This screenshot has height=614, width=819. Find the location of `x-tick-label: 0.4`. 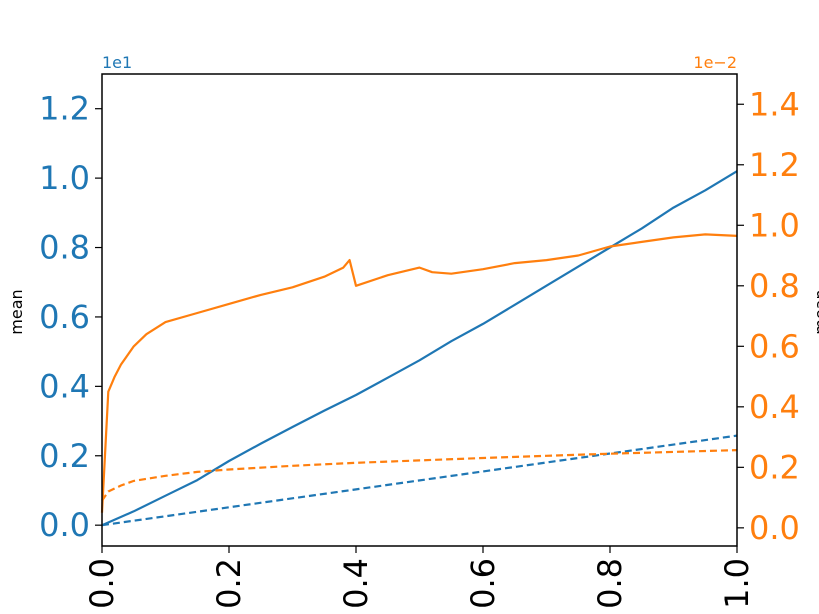

x-tick-label: 0.4 is located at coordinates (356, 583).